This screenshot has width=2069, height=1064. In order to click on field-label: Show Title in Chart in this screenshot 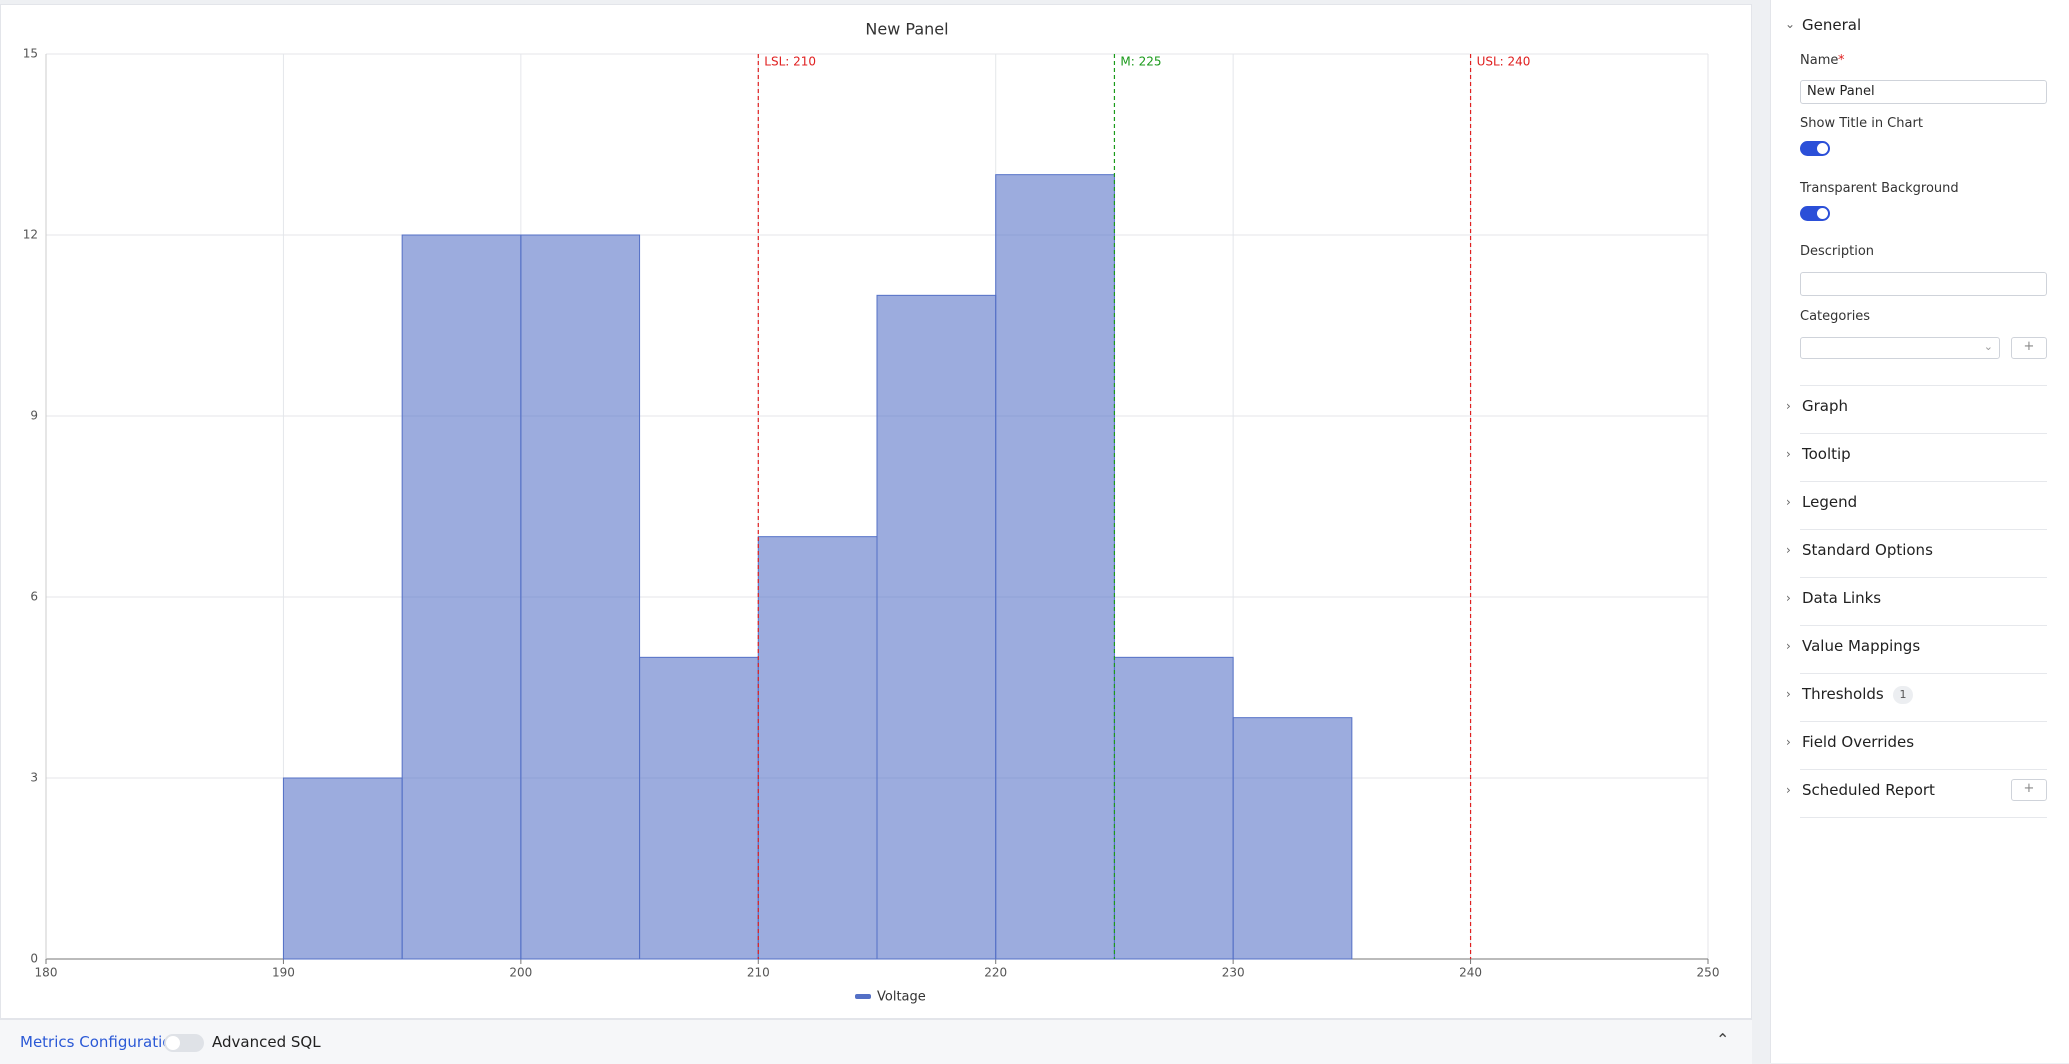, I will do `click(1861, 123)`.